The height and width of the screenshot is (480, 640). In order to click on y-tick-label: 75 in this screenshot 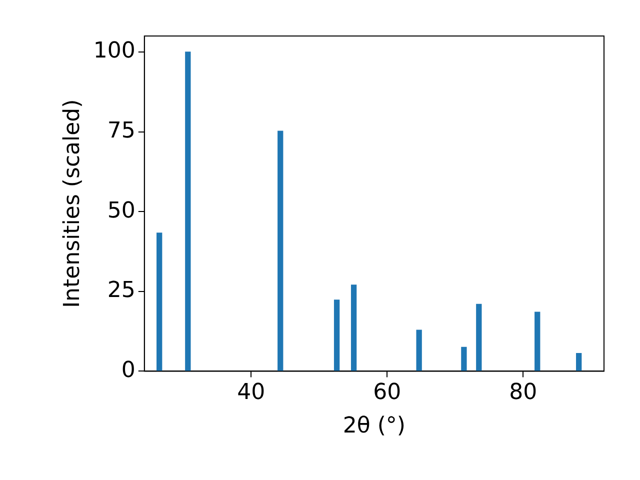, I will do `click(121, 131)`.